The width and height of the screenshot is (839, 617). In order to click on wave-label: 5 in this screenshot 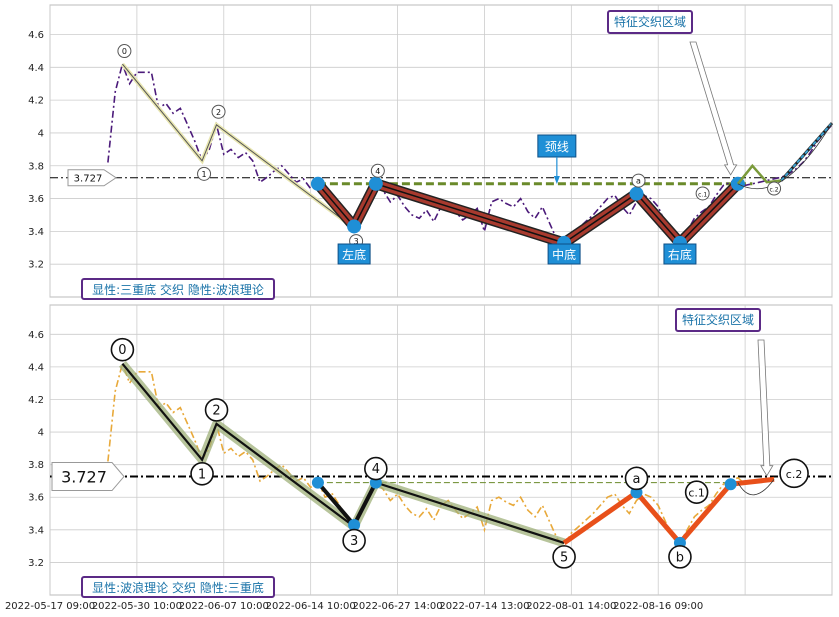, I will do `click(564, 557)`.